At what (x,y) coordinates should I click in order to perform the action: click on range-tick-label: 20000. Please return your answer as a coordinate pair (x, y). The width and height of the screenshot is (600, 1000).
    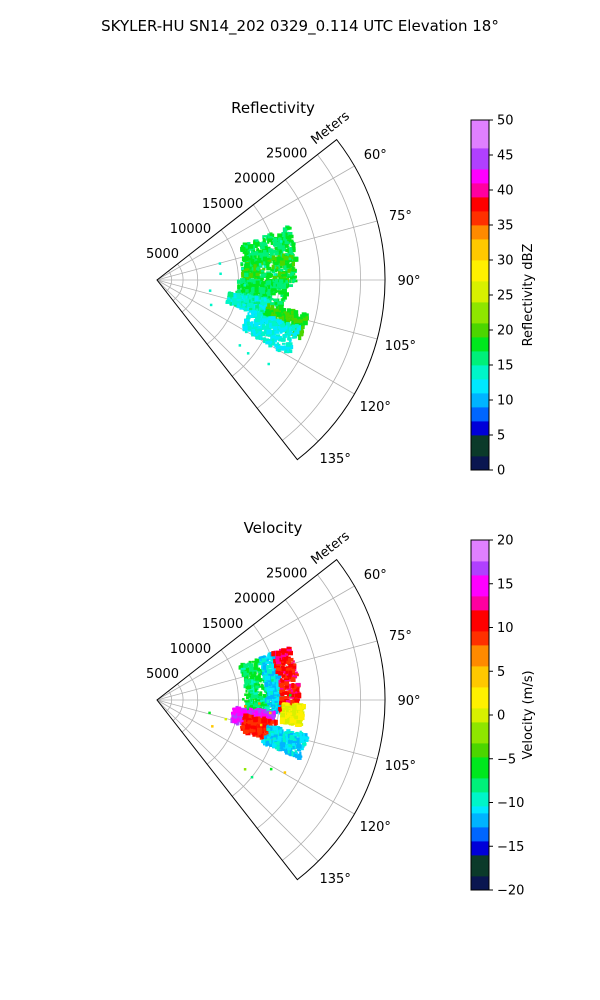
    Looking at the image, I should click on (254, 599).